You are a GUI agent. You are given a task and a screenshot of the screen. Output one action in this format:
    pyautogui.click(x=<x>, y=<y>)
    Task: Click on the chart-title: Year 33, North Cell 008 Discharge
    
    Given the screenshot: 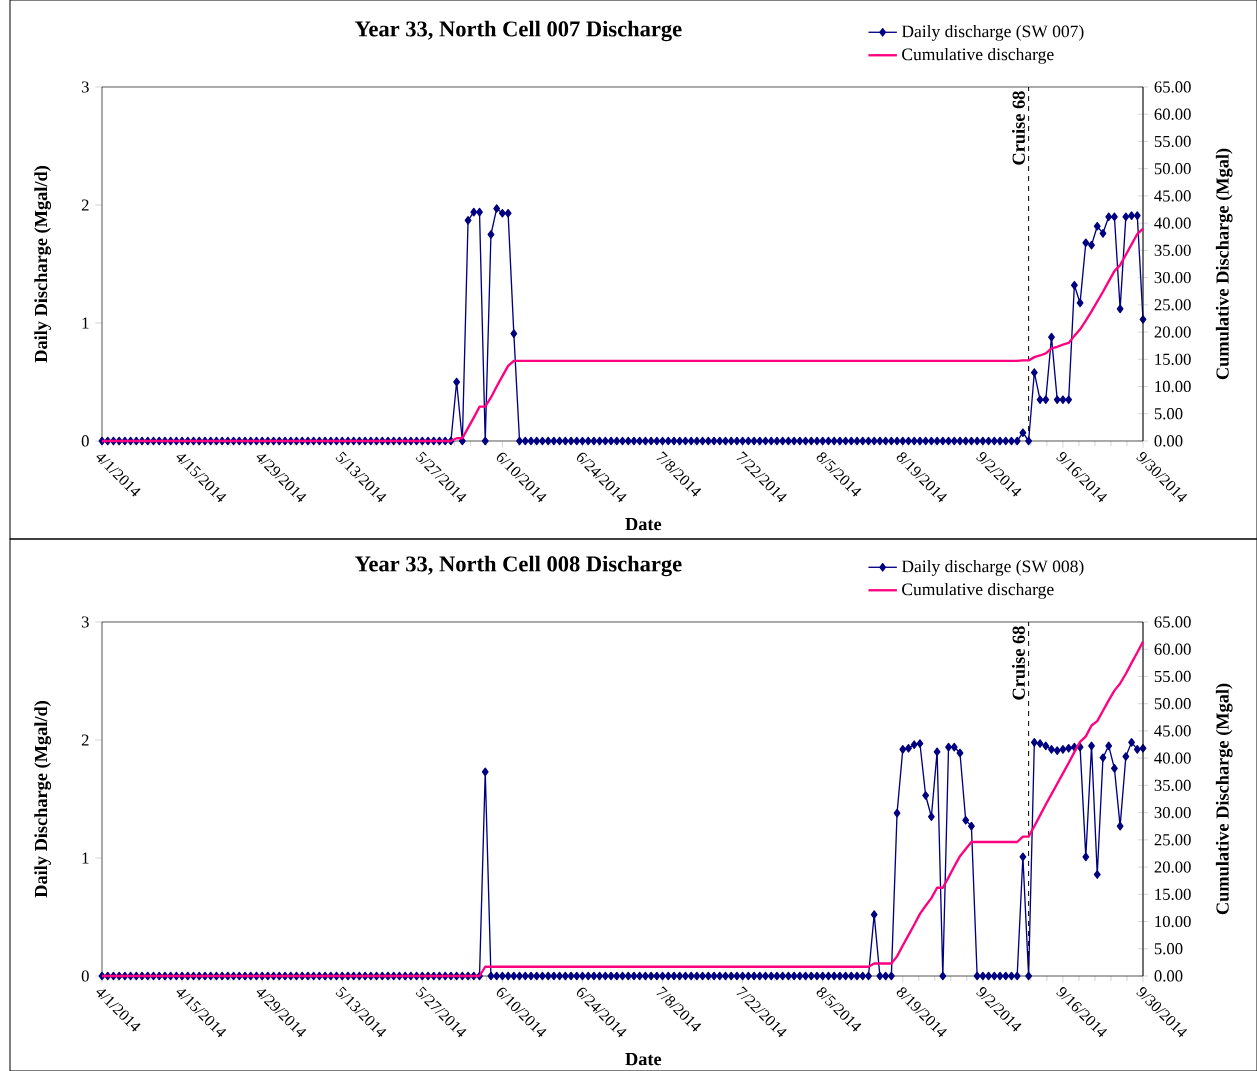 What is the action you would take?
    pyautogui.click(x=518, y=566)
    